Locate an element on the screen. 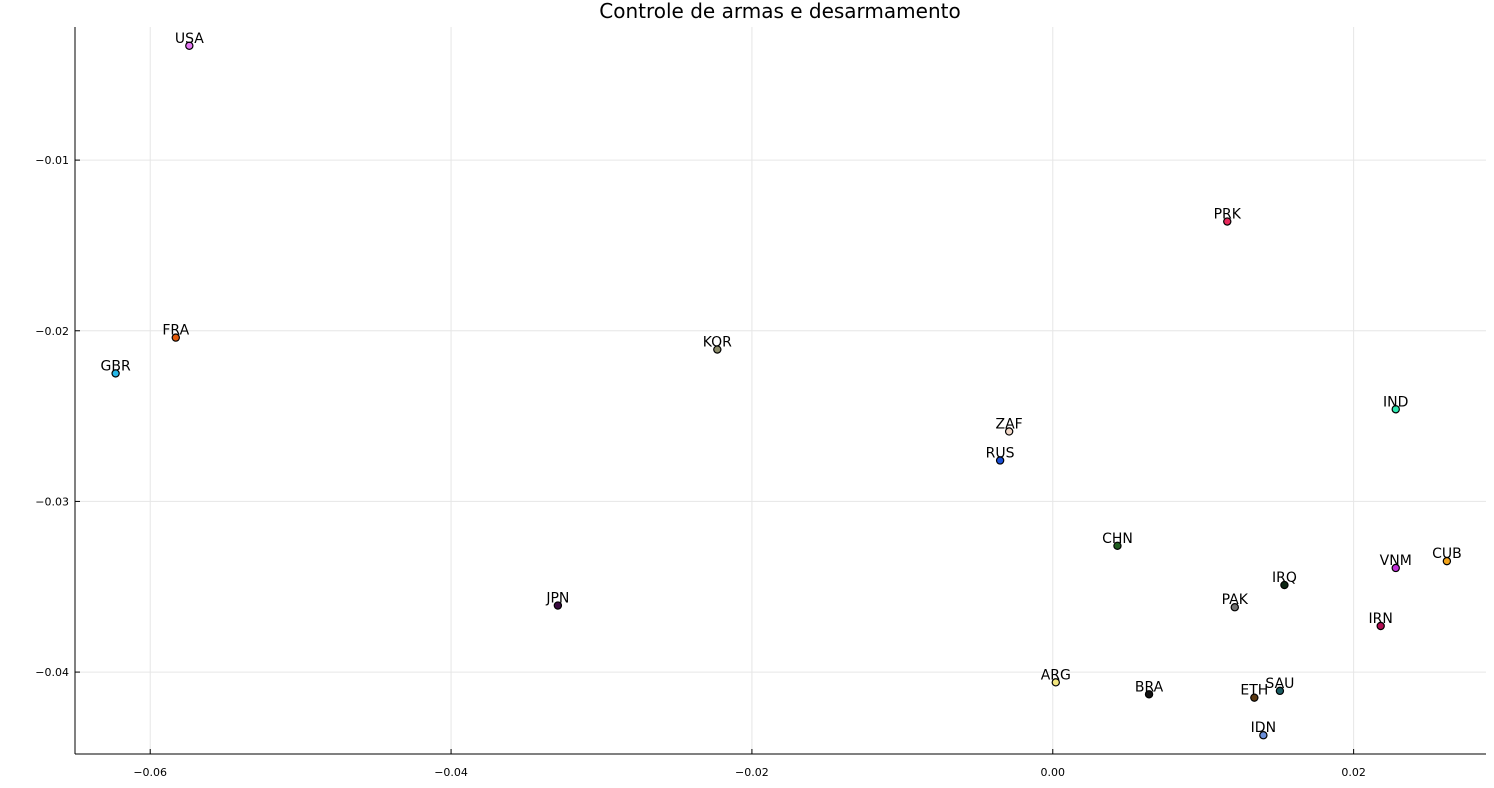 The image size is (1494, 788). data-point-rus is located at coordinates (1000, 460).